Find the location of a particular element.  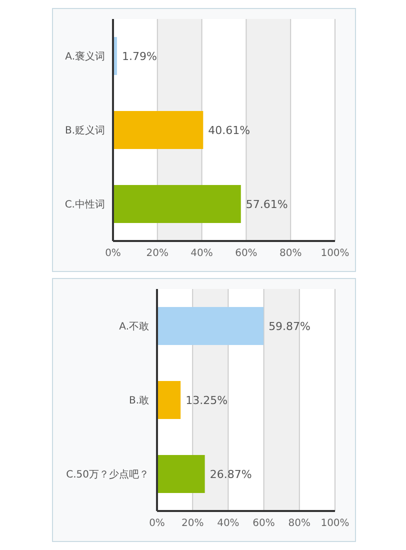

data-label: 1.79% is located at coordinates (139, 56).